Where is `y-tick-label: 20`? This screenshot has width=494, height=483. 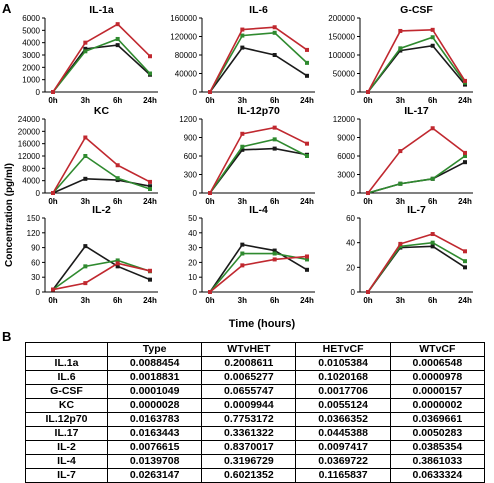
y-tick-label: 20 is located at coordinates (350, 267).